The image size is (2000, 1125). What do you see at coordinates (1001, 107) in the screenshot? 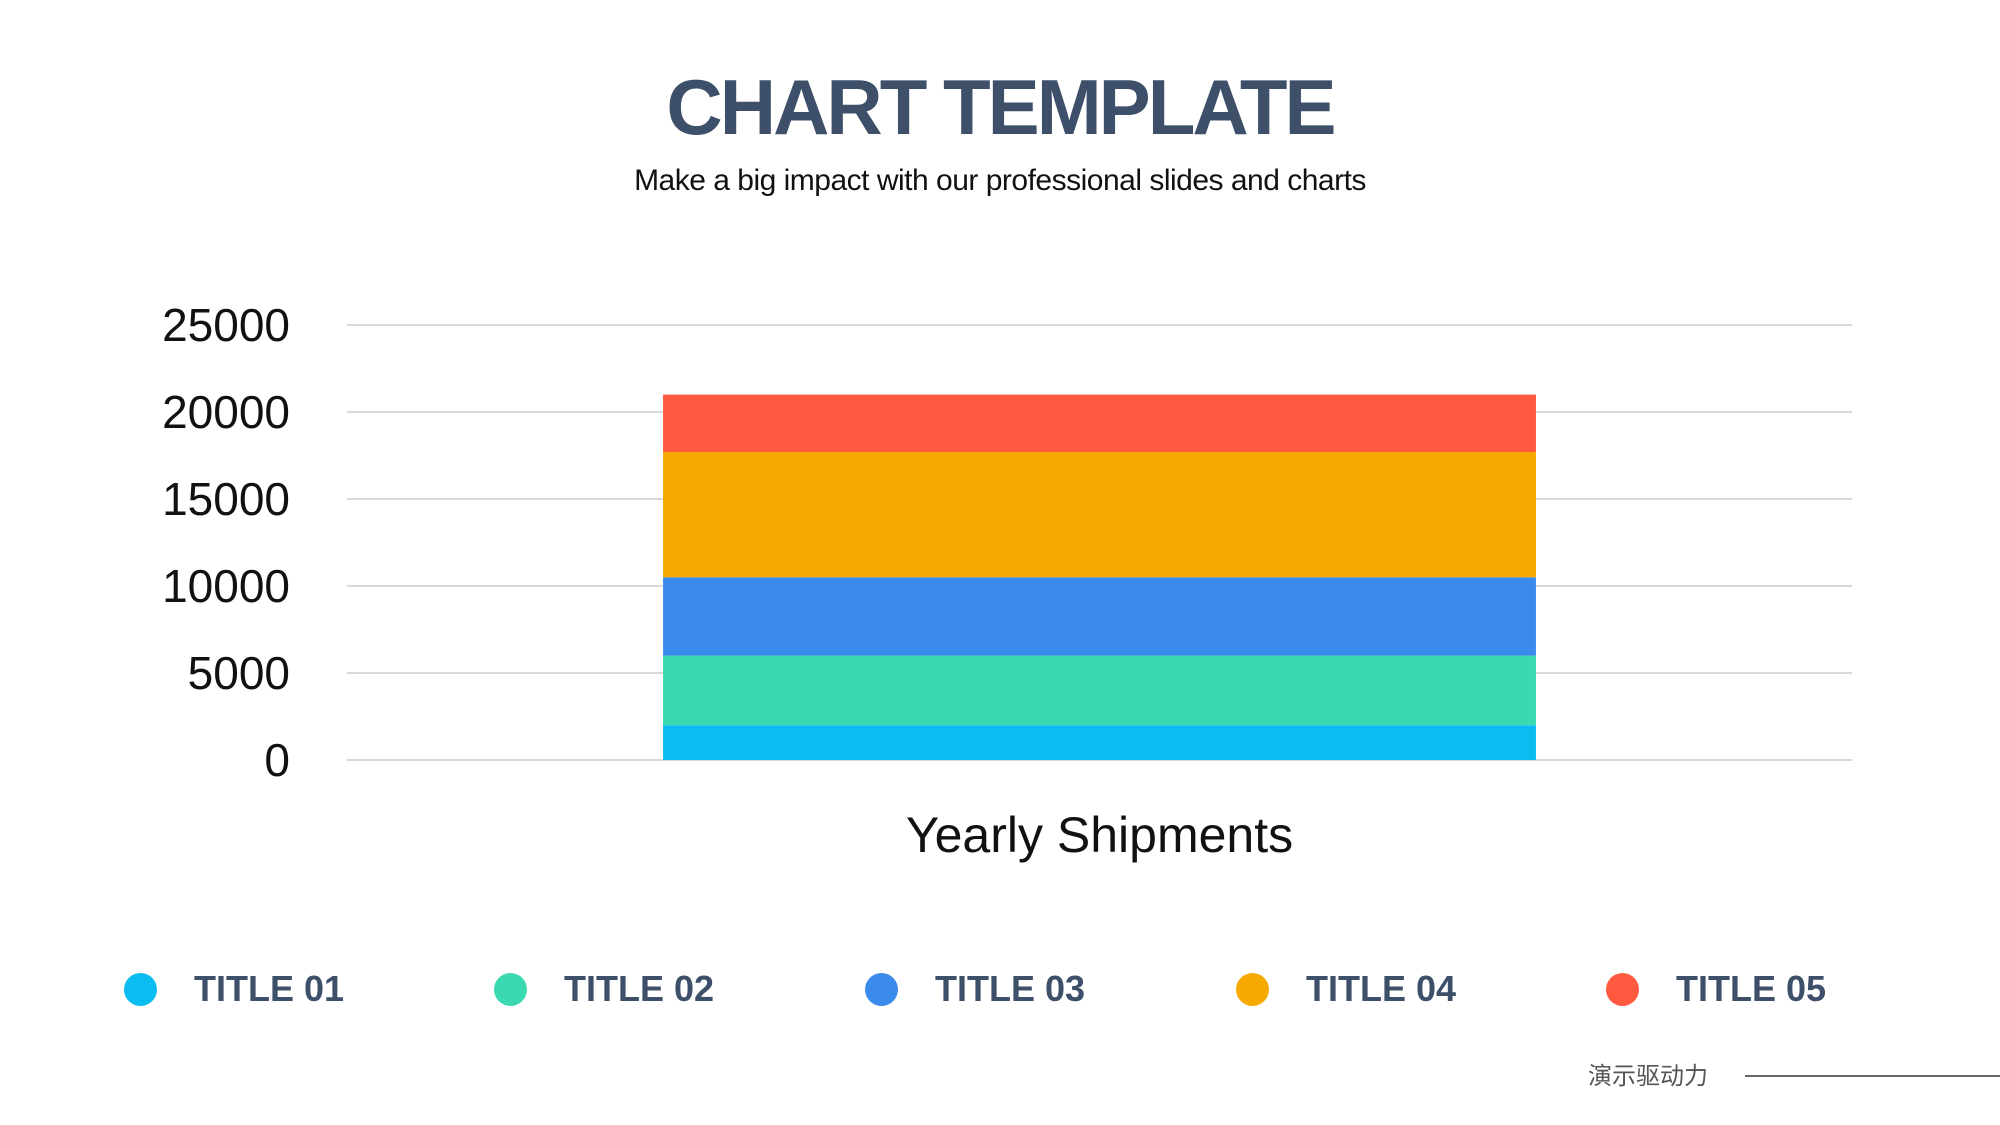
I see `chart-title: CHART TEMPLATE` at bounding box center [1001, 107].